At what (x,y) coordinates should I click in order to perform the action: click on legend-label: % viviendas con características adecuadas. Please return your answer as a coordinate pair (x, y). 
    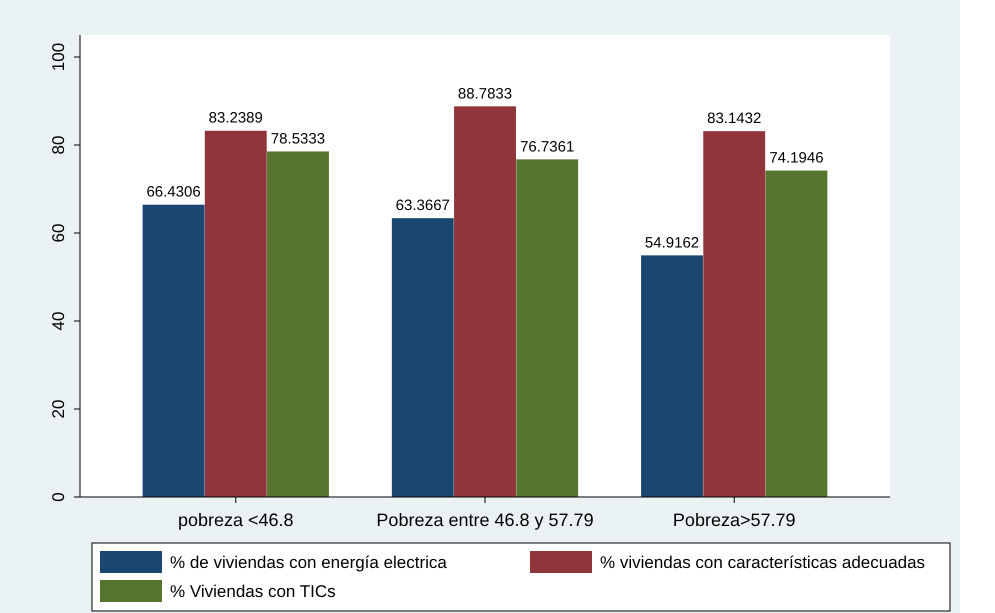
    Looking at the image, I should click on (763, 562).